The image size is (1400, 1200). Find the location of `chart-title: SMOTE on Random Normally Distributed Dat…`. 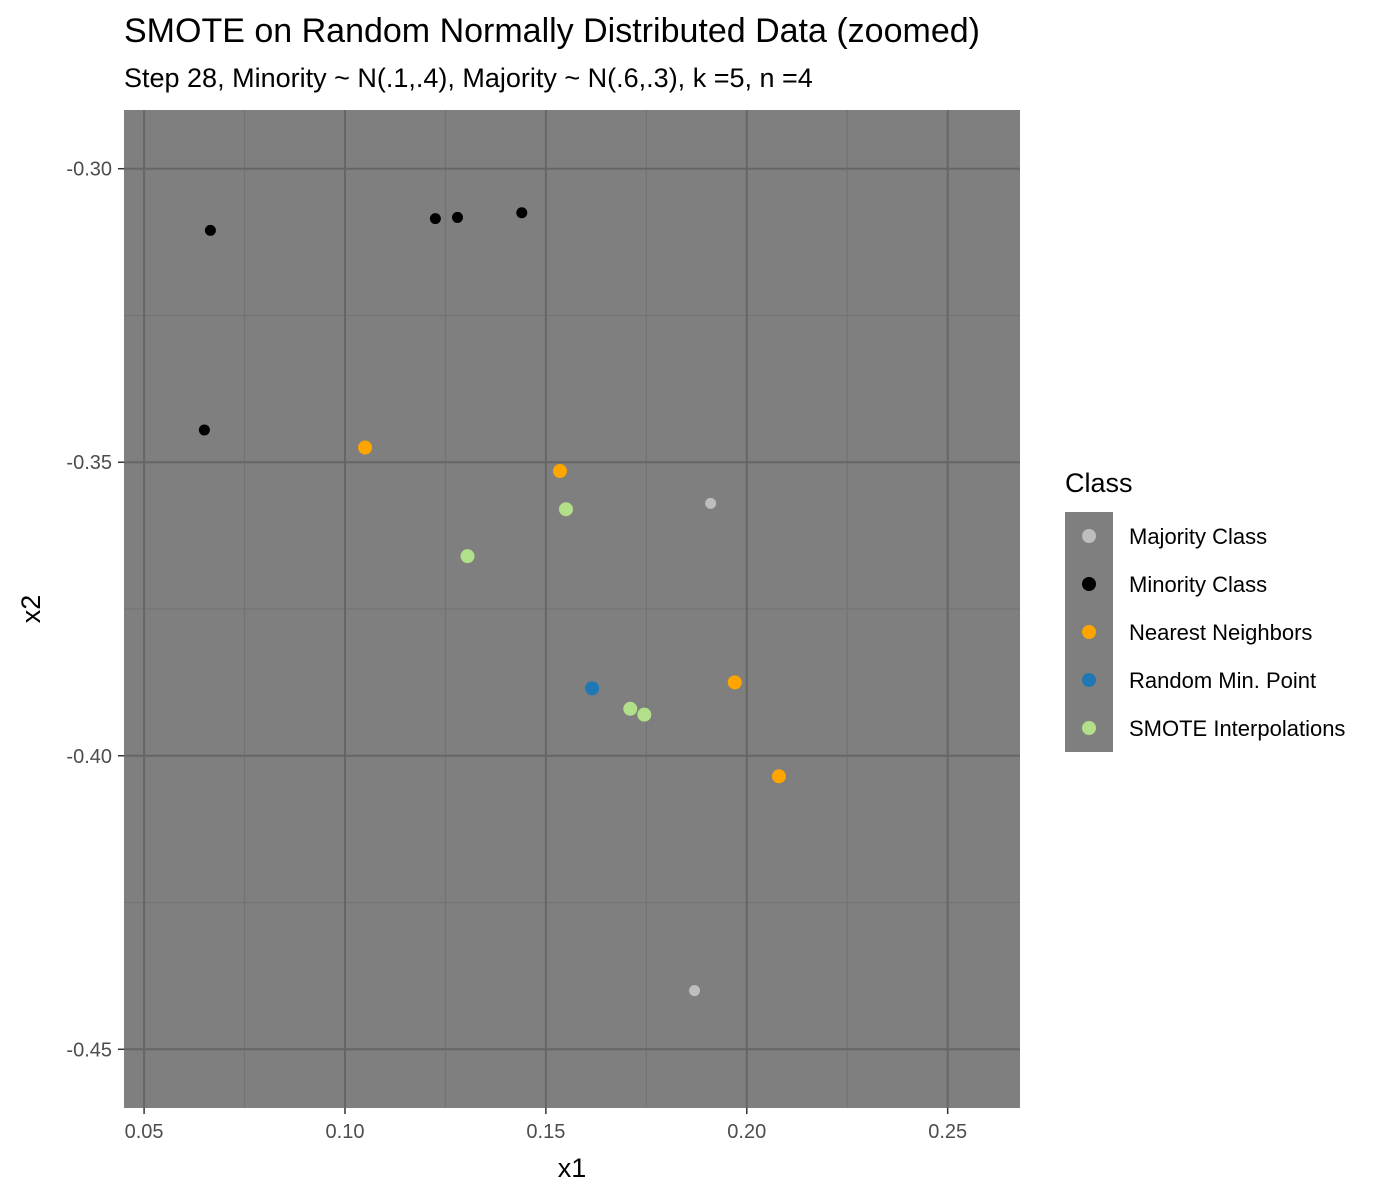

chart-title: SMOTE on Random Normally Distributed Dat… is located at coordinates (552, 31).